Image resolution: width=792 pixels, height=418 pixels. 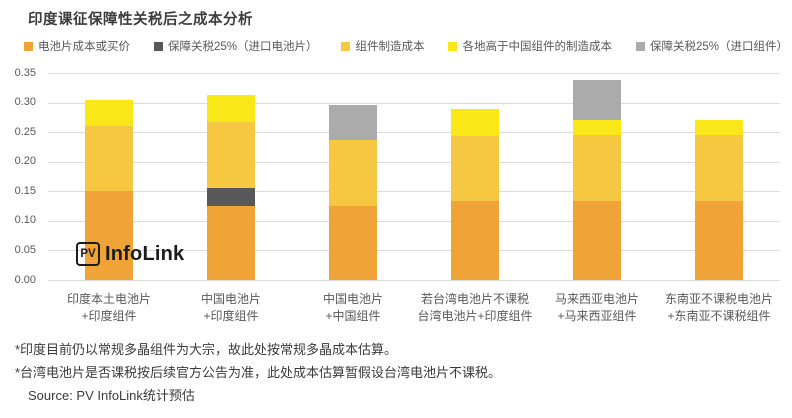 I want to click on y-tick-label: 0.30, so click(x=25, y=102).